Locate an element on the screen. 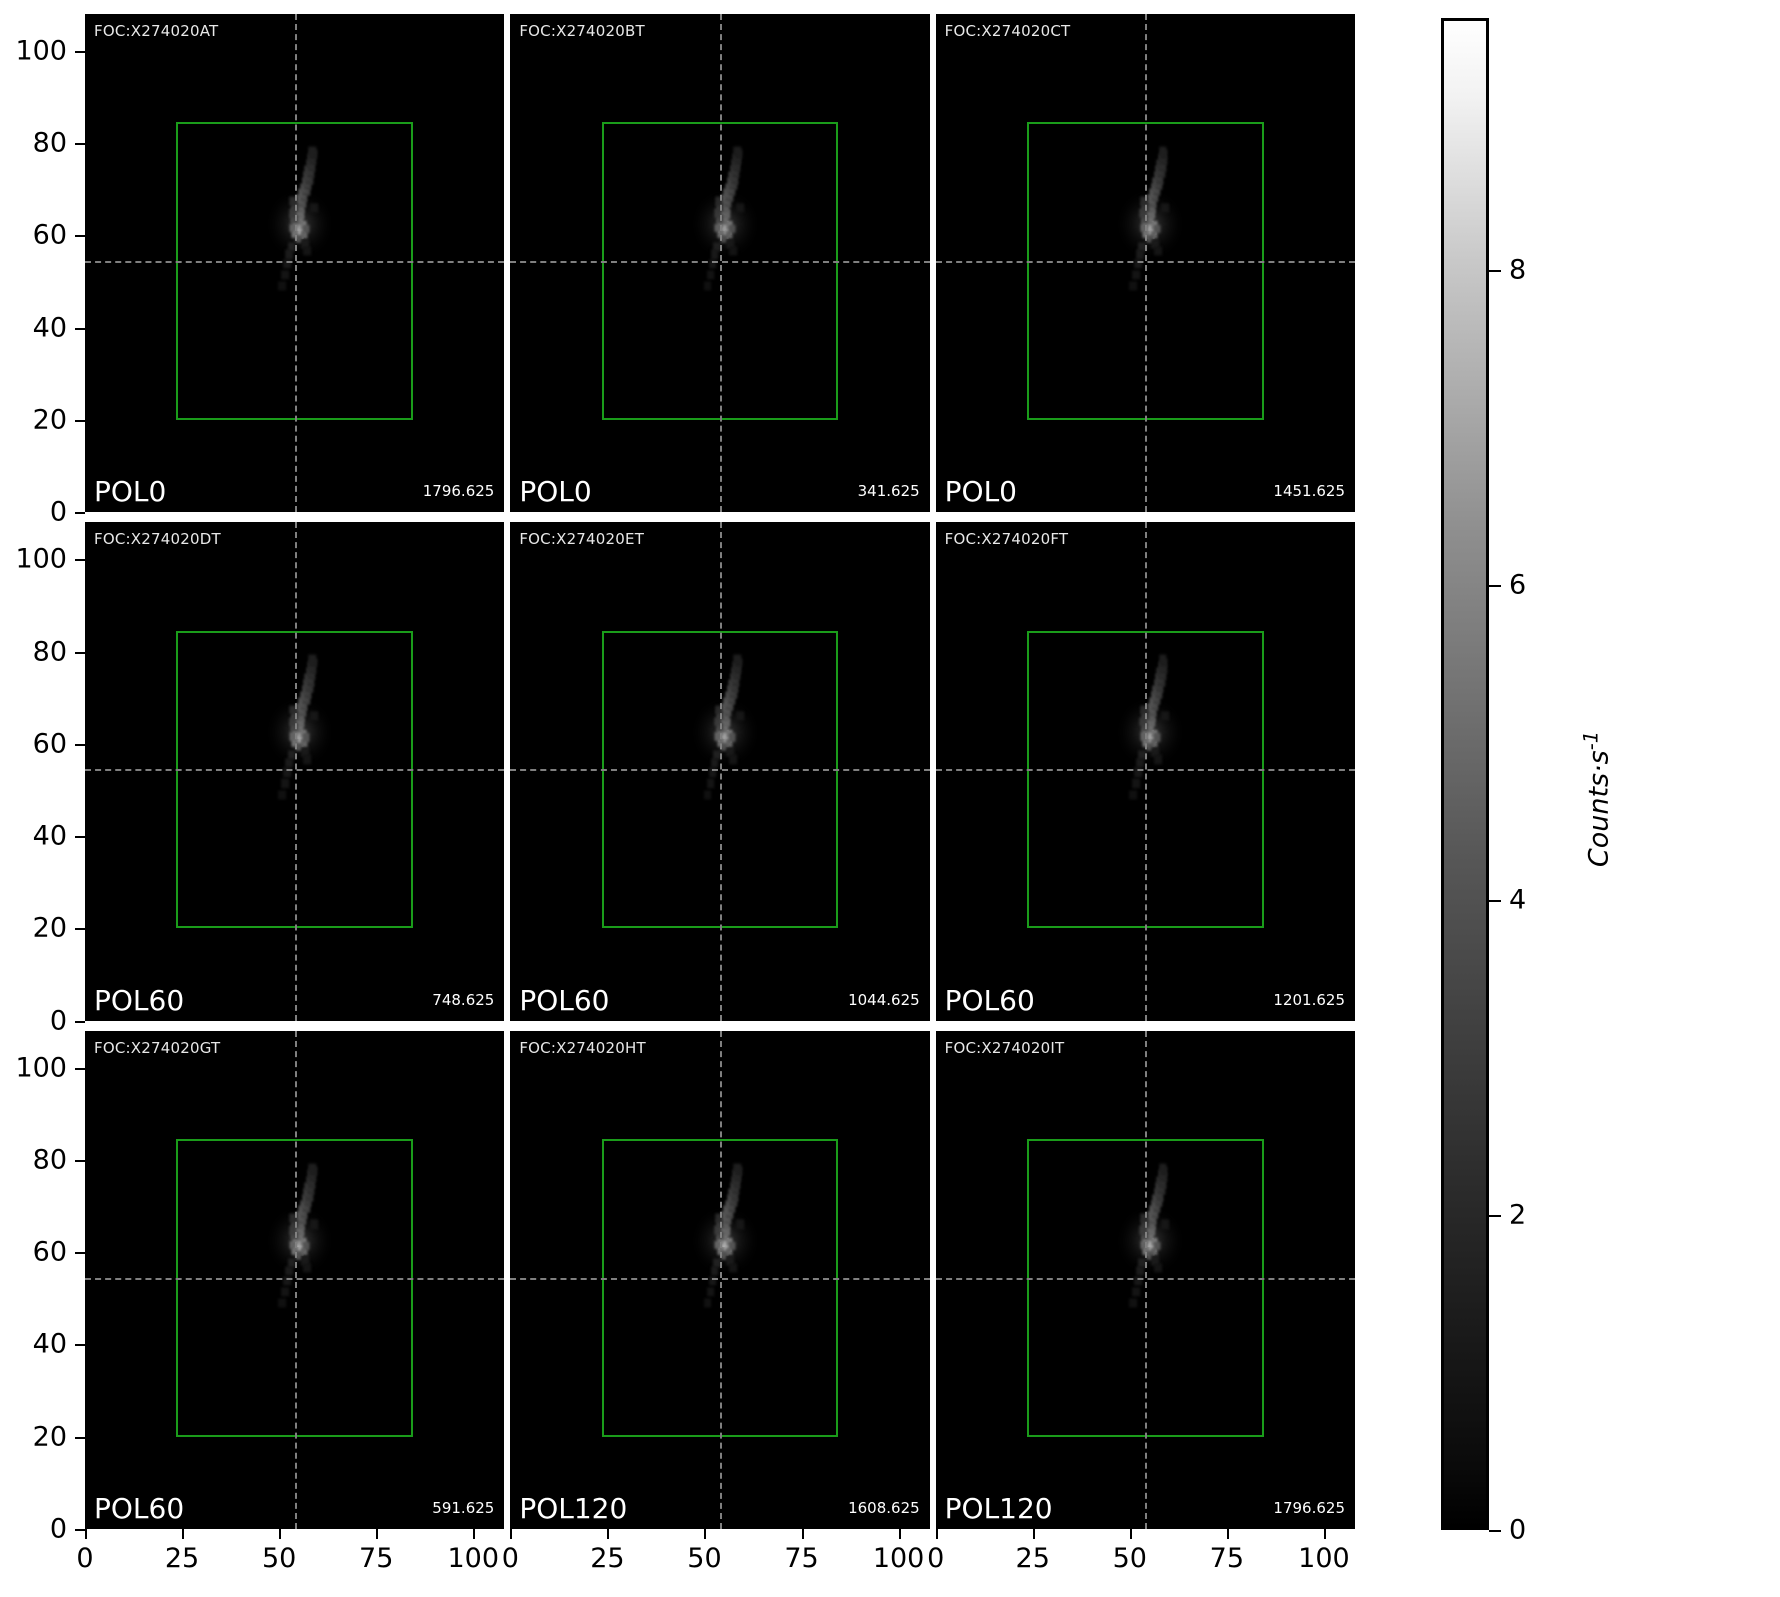 The width and height of the screenshot is (1780, 1597). colorbar-tick-label: 0 is located at coordinates (1518, 1530).